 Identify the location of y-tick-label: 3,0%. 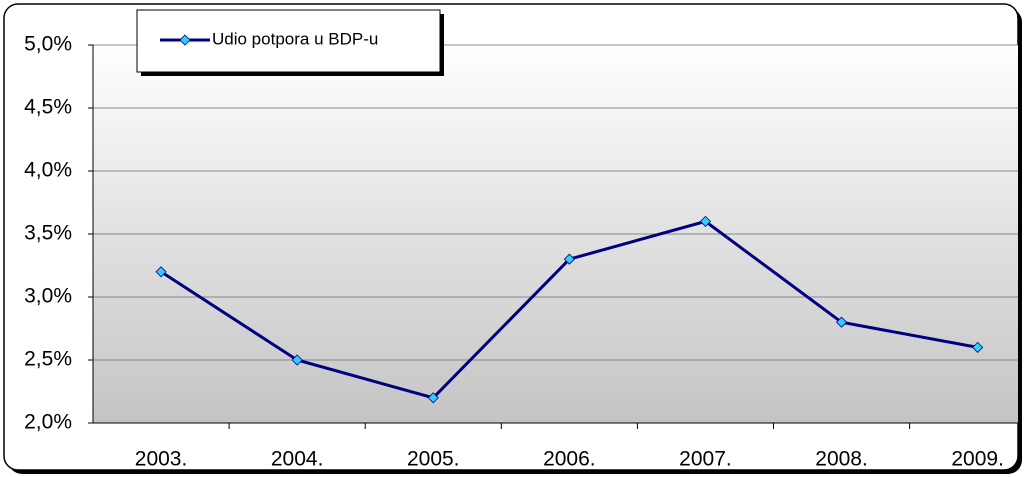
(48, 296).